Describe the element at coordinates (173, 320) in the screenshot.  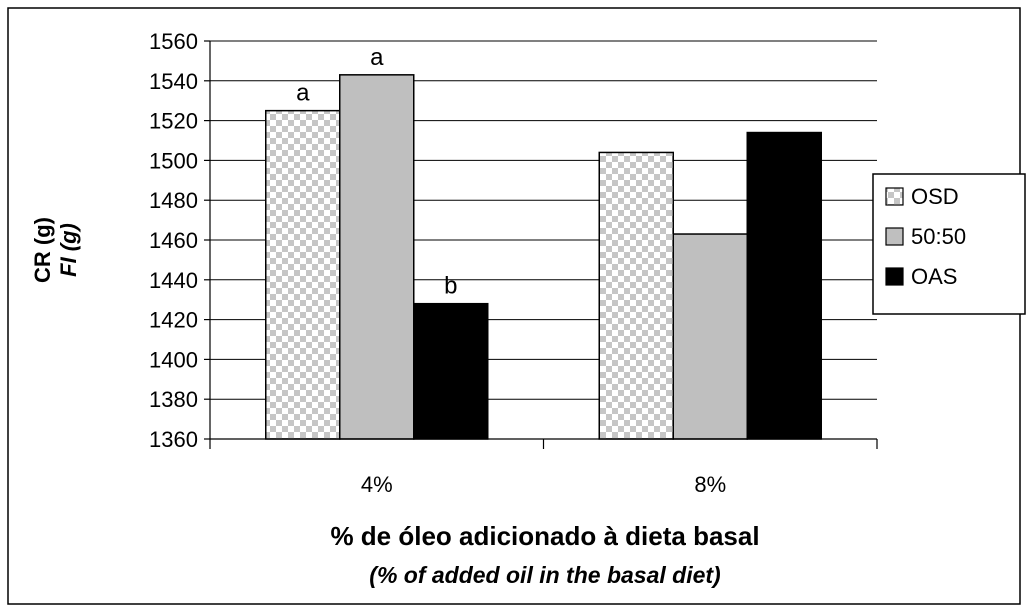
I see `y-tick-label: 1420` at that location.